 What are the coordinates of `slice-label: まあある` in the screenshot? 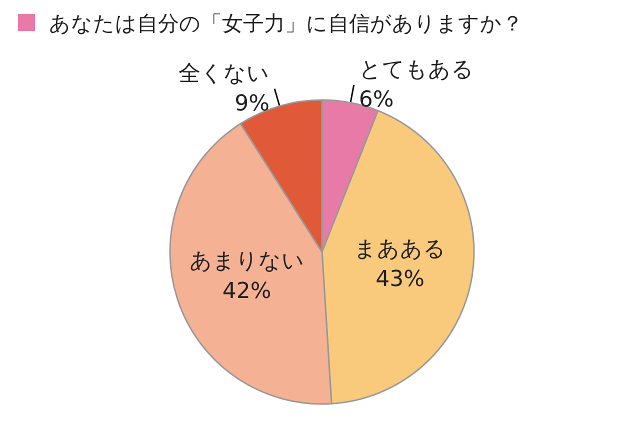 It's located at (400, 249).